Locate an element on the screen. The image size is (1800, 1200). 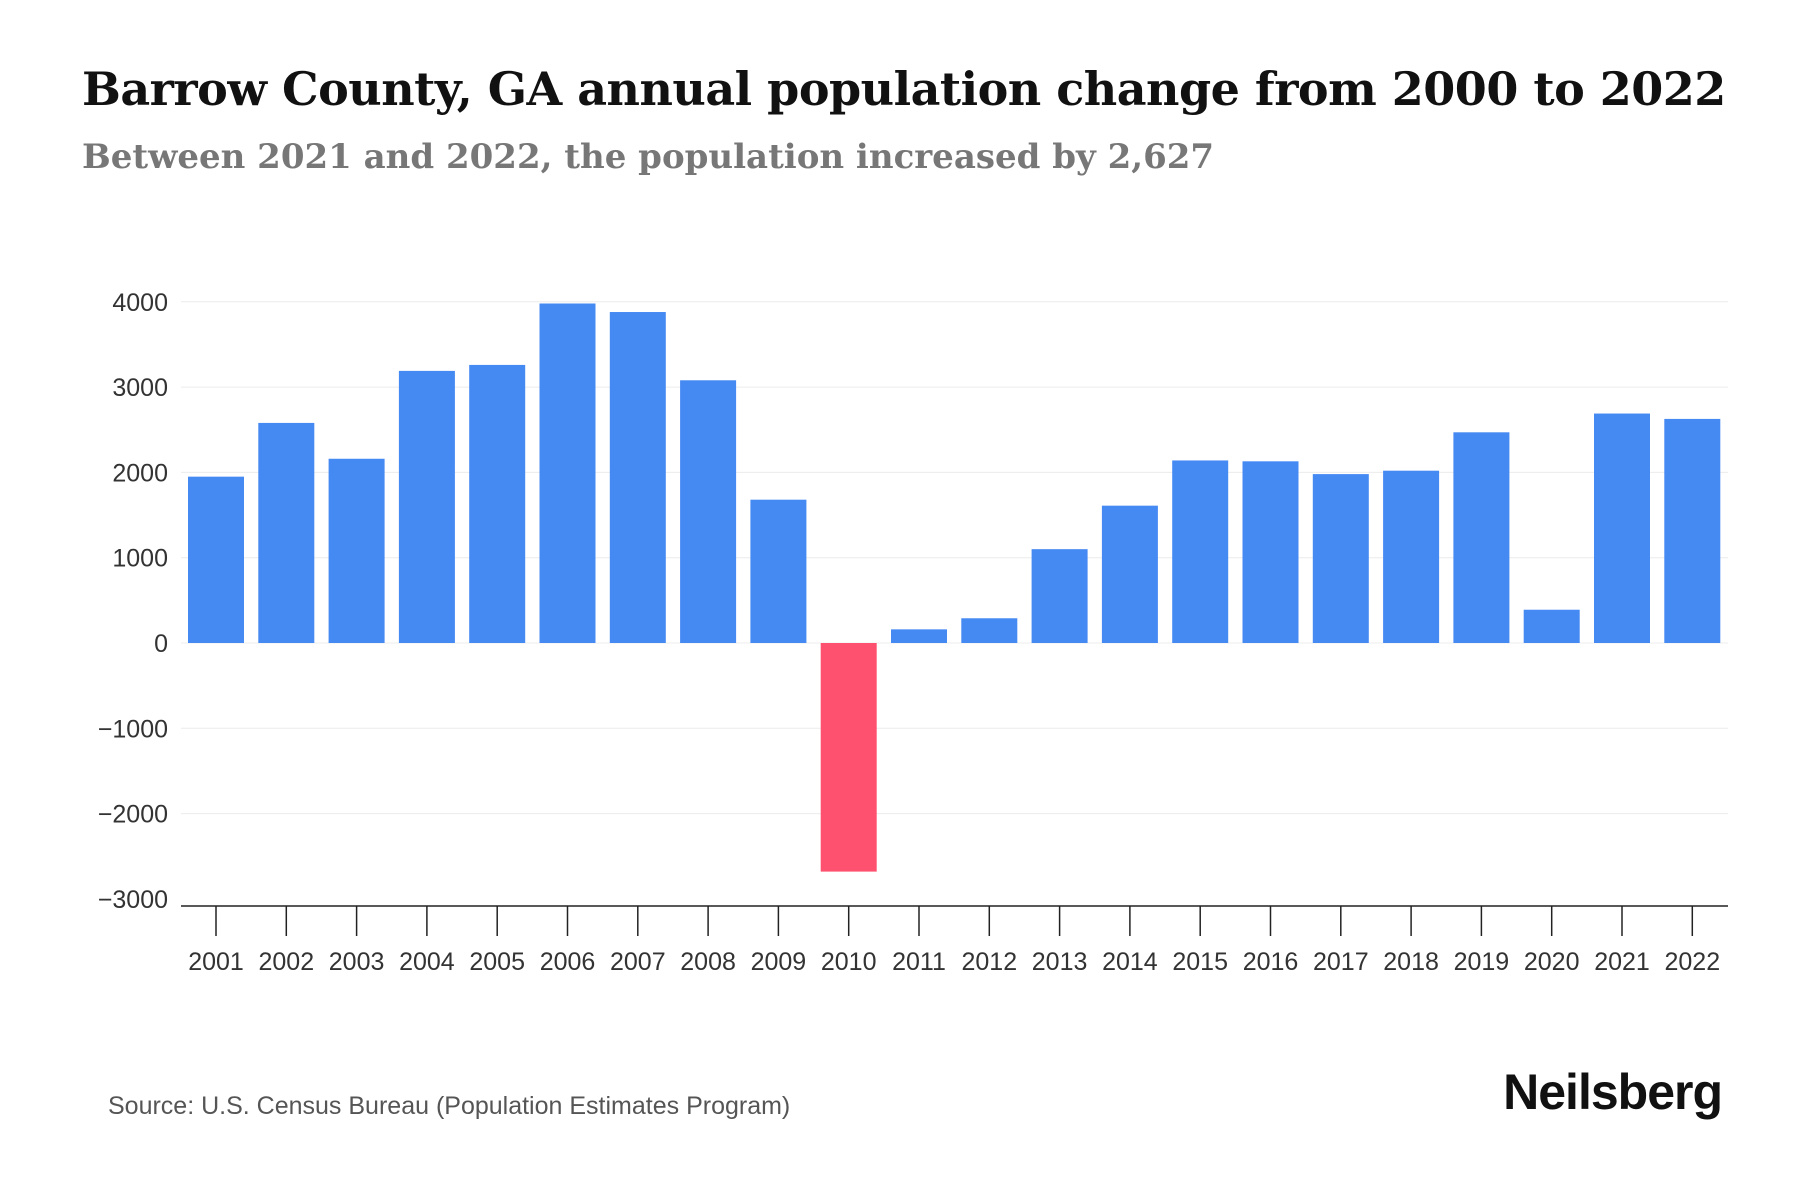
bar-2018 is located at coordinates (1411, 556).